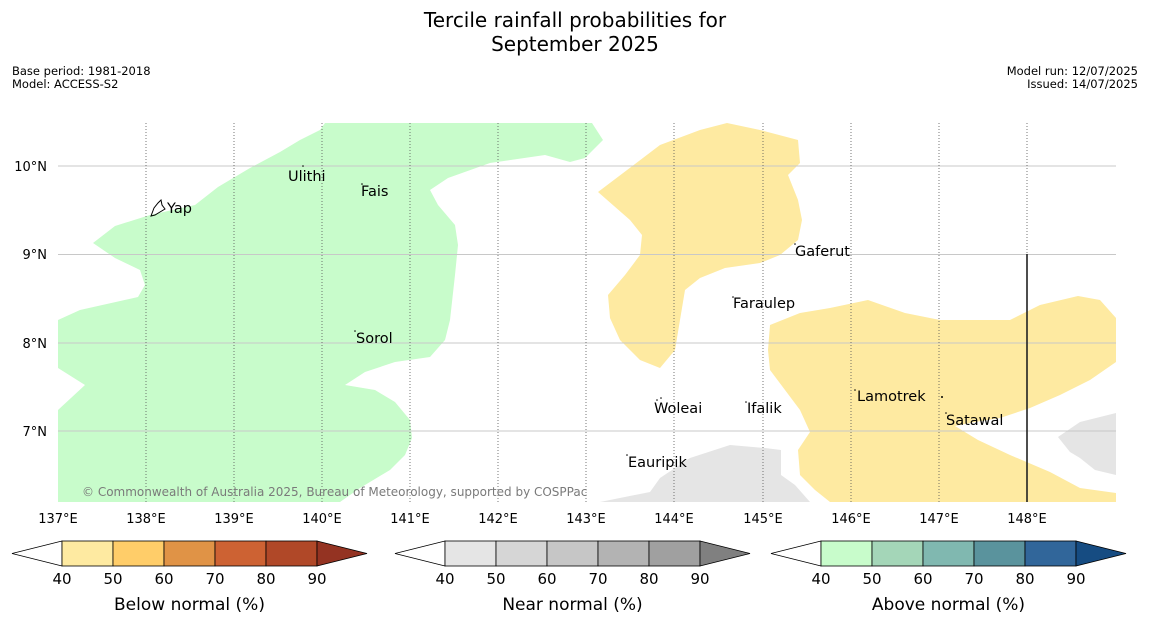 The image size is (1150, 644). I want to click on below-normal-arrow-low, so click(37, 553).